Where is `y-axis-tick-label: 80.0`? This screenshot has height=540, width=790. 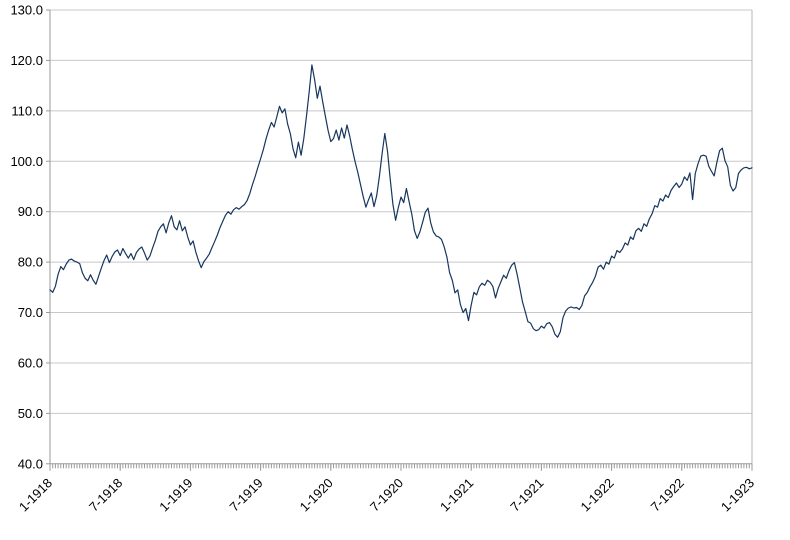 y-axis-tick-label: 80.0 is located at coordinates (30, 262).